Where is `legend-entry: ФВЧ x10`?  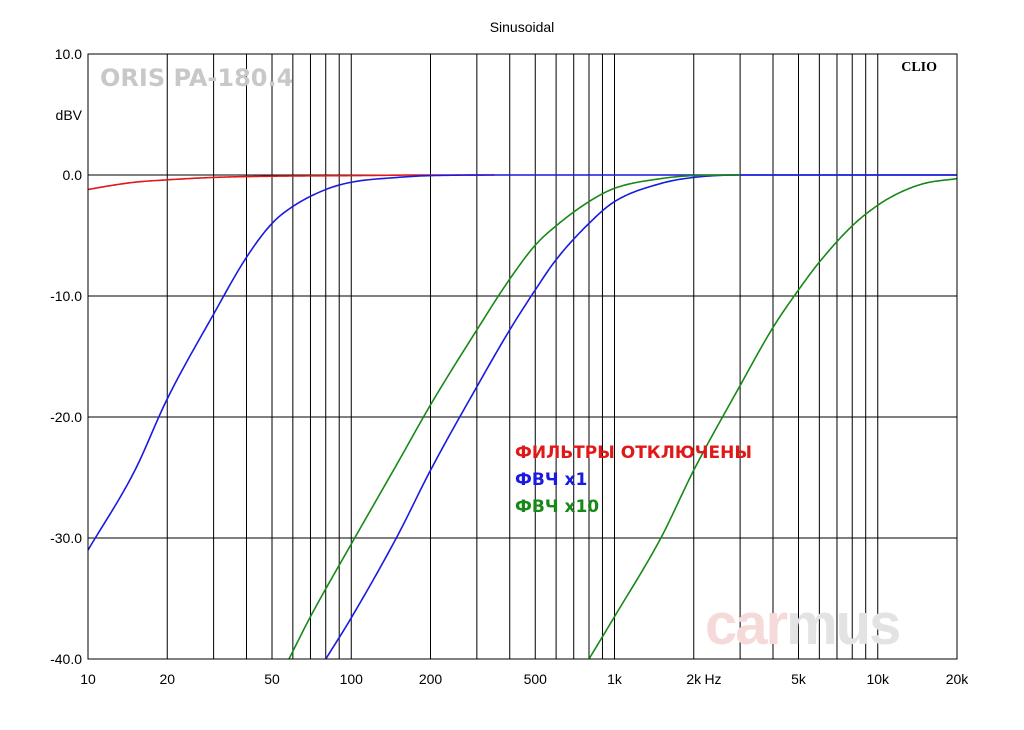
legend-entry: ФВЧ x10 is located at coordinates (557, 507).